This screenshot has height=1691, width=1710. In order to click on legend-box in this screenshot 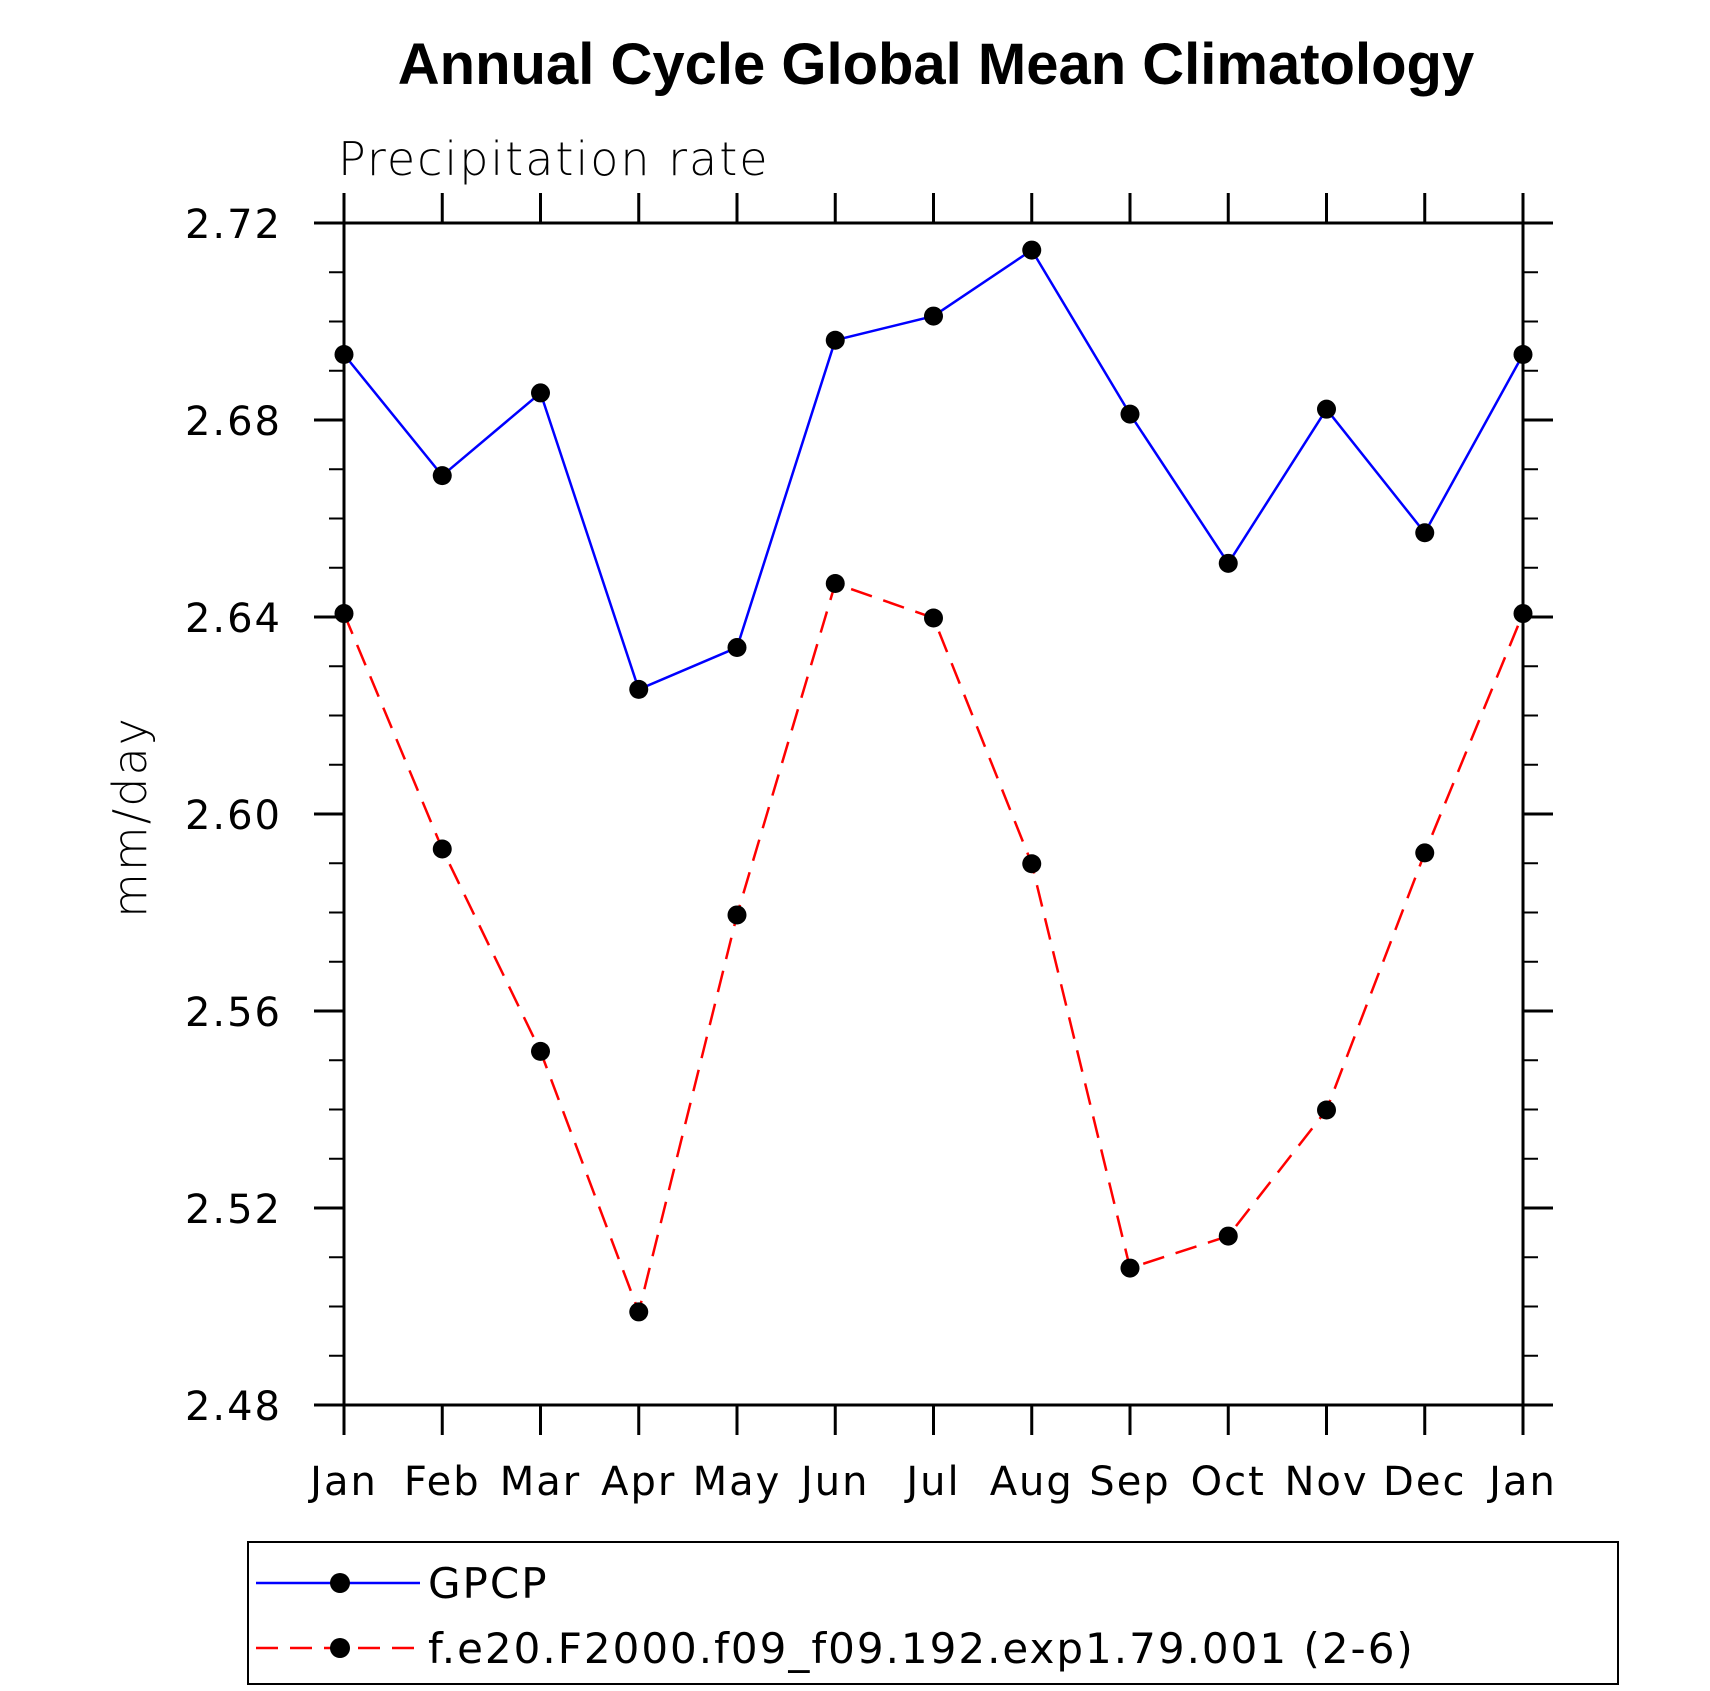, I will do `click(933, 1613)`.